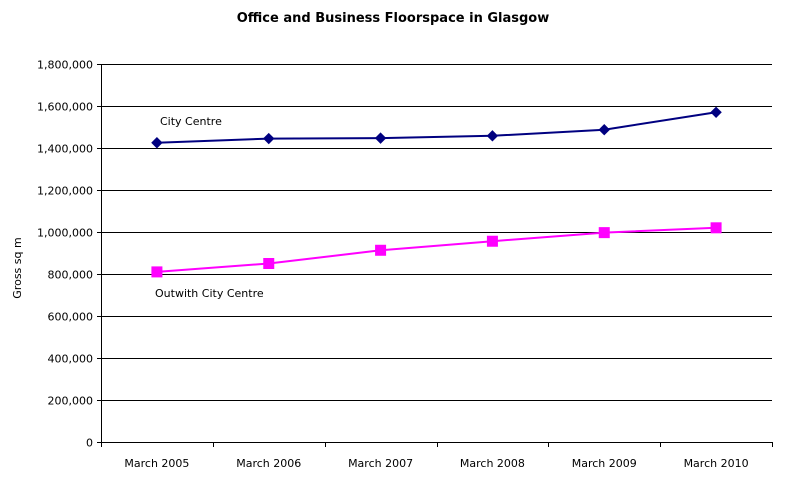 The image size is (787, 478). I want to click on y-tick-label: 400,000, so click(71, 359).